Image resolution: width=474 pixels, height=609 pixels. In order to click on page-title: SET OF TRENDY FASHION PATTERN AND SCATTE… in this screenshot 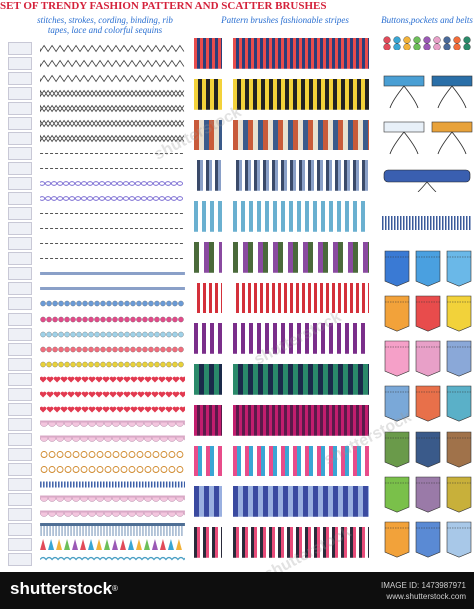, I will do `click(163, 6)`.